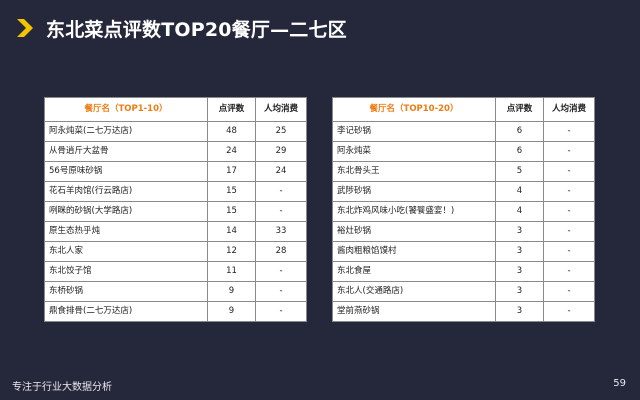 The width and height of the screenshot is (640, 400). I want to click on table-header-row: 餐厅名（TOP10-20） 点评数 人均消费, so click(463, 109).